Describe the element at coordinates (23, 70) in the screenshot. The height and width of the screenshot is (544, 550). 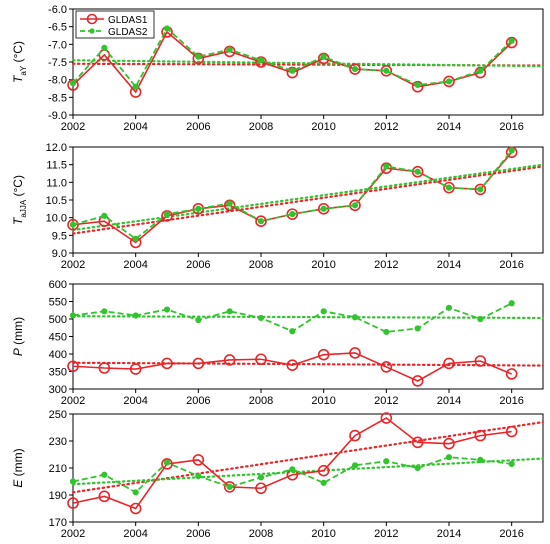
I see `y-axis-label-sub: aY` at that location.